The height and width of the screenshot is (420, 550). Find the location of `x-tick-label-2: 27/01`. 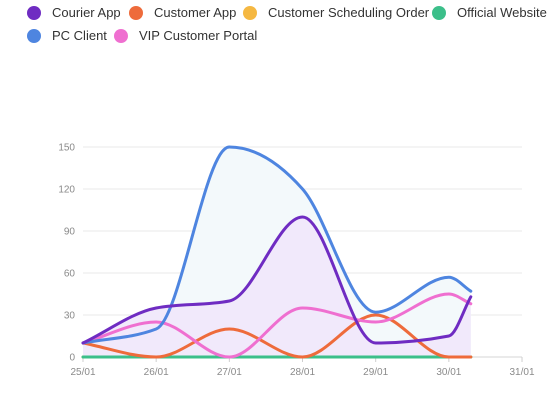

x-tick-label-2: 27/01 is located at coordinates (229, 372).